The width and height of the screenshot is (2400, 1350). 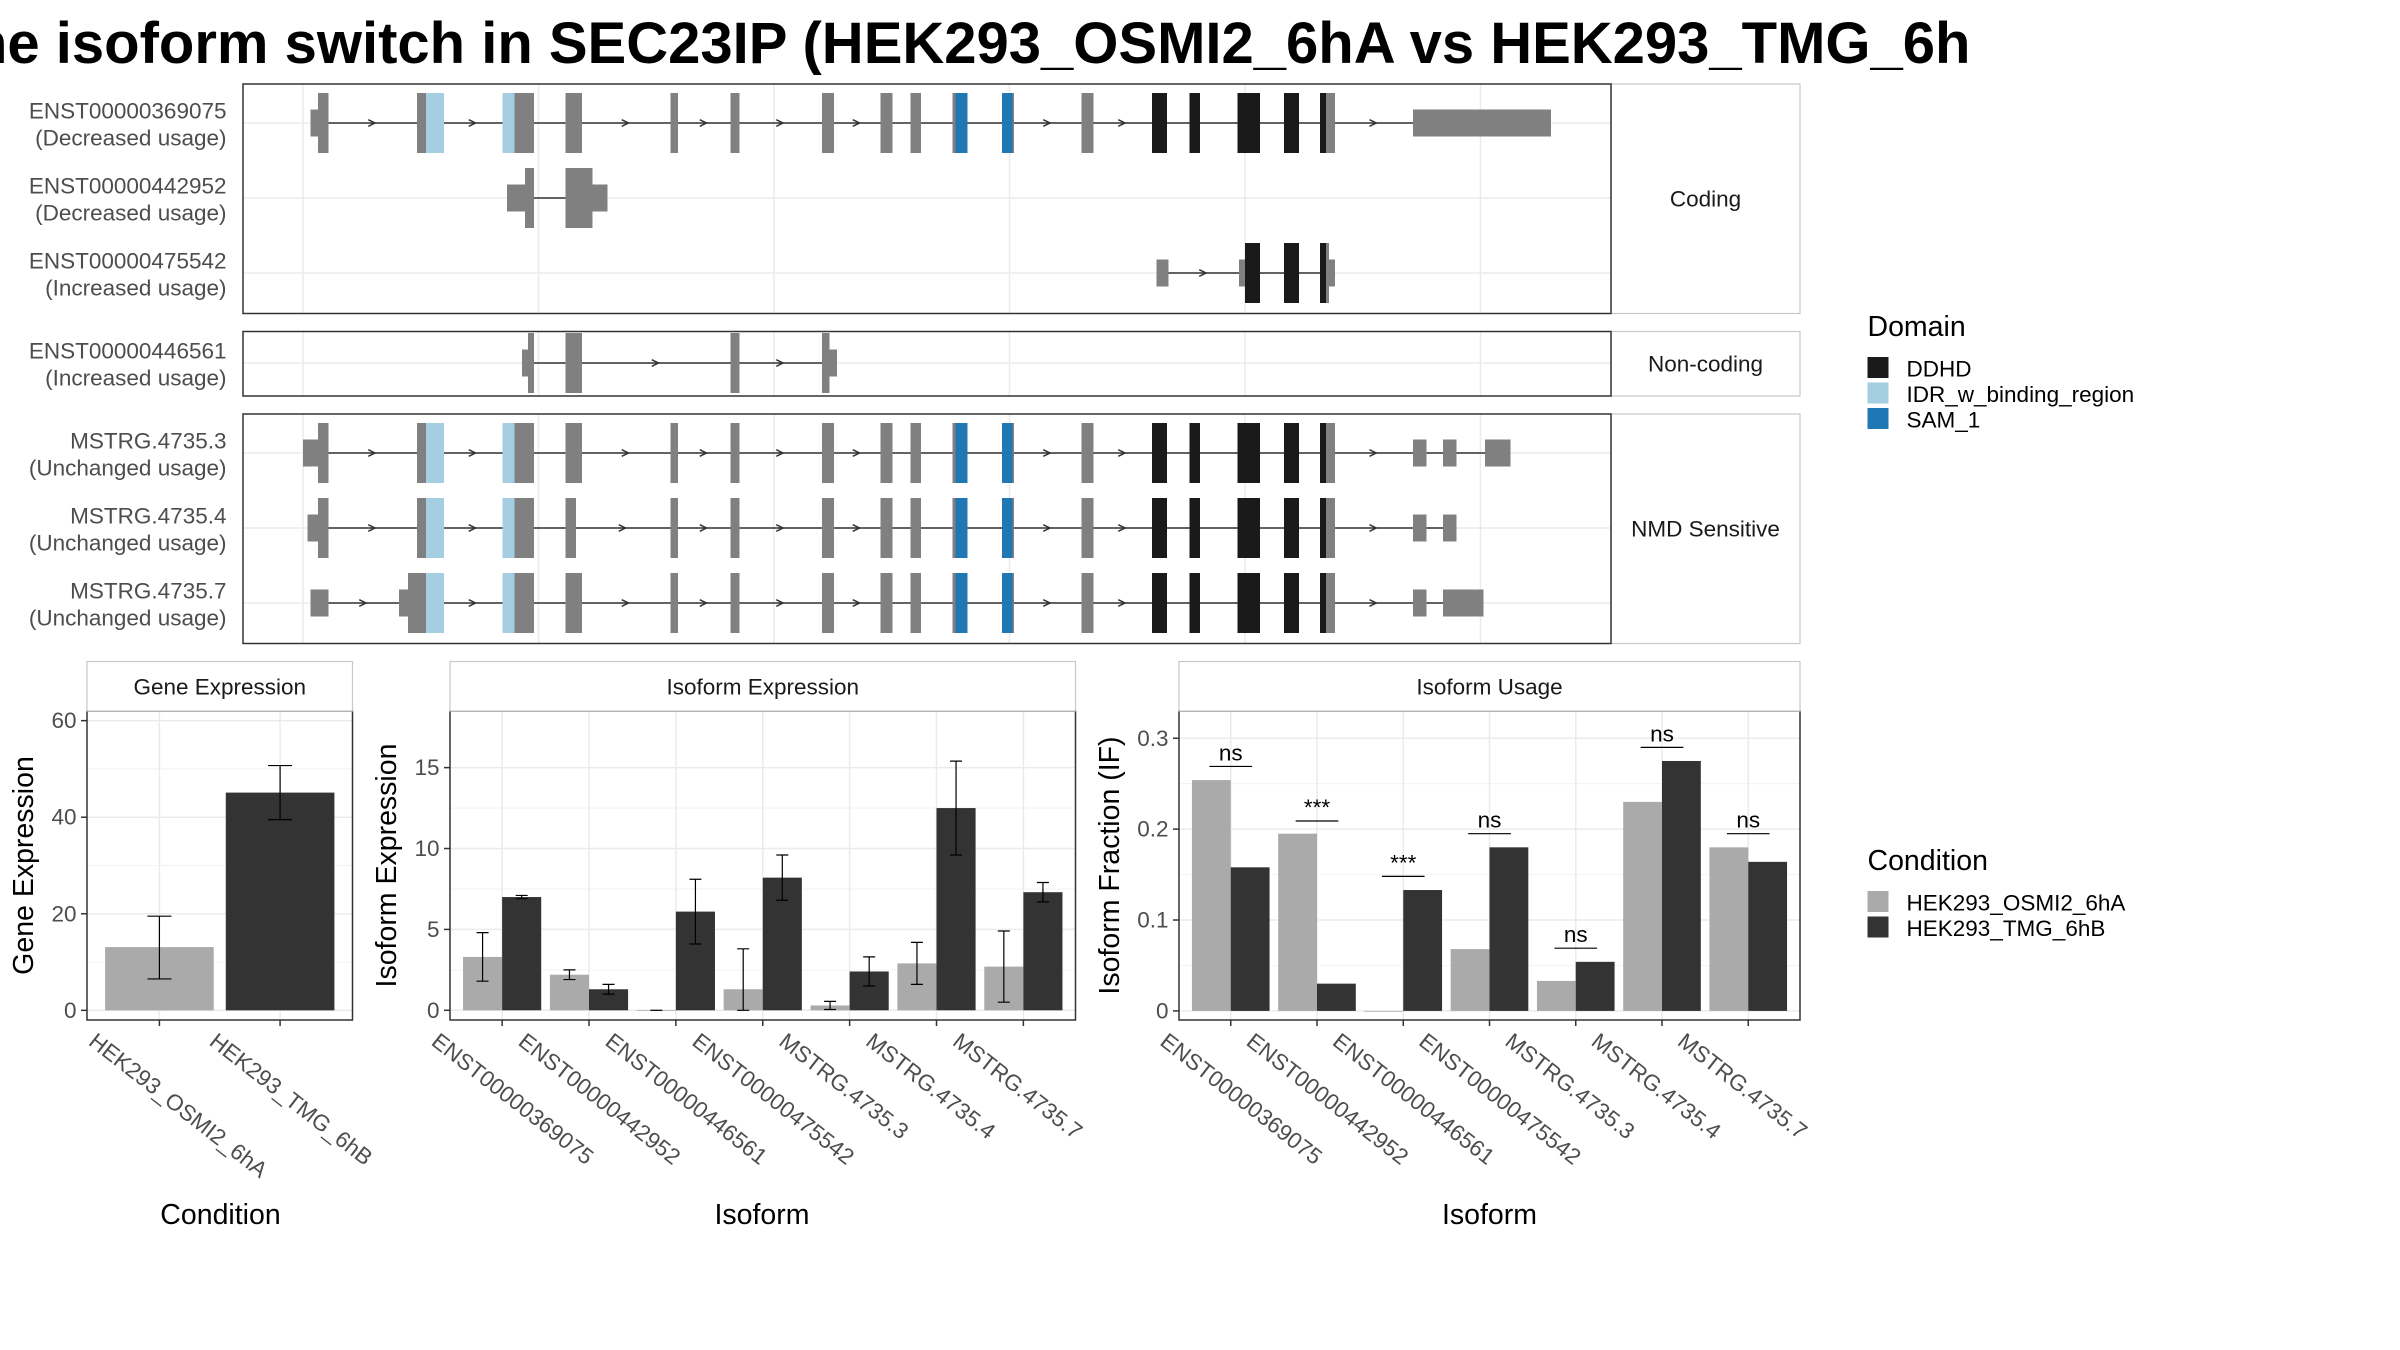 I want to click on x-axis-label: Condition, so click(x=220, y=1215).